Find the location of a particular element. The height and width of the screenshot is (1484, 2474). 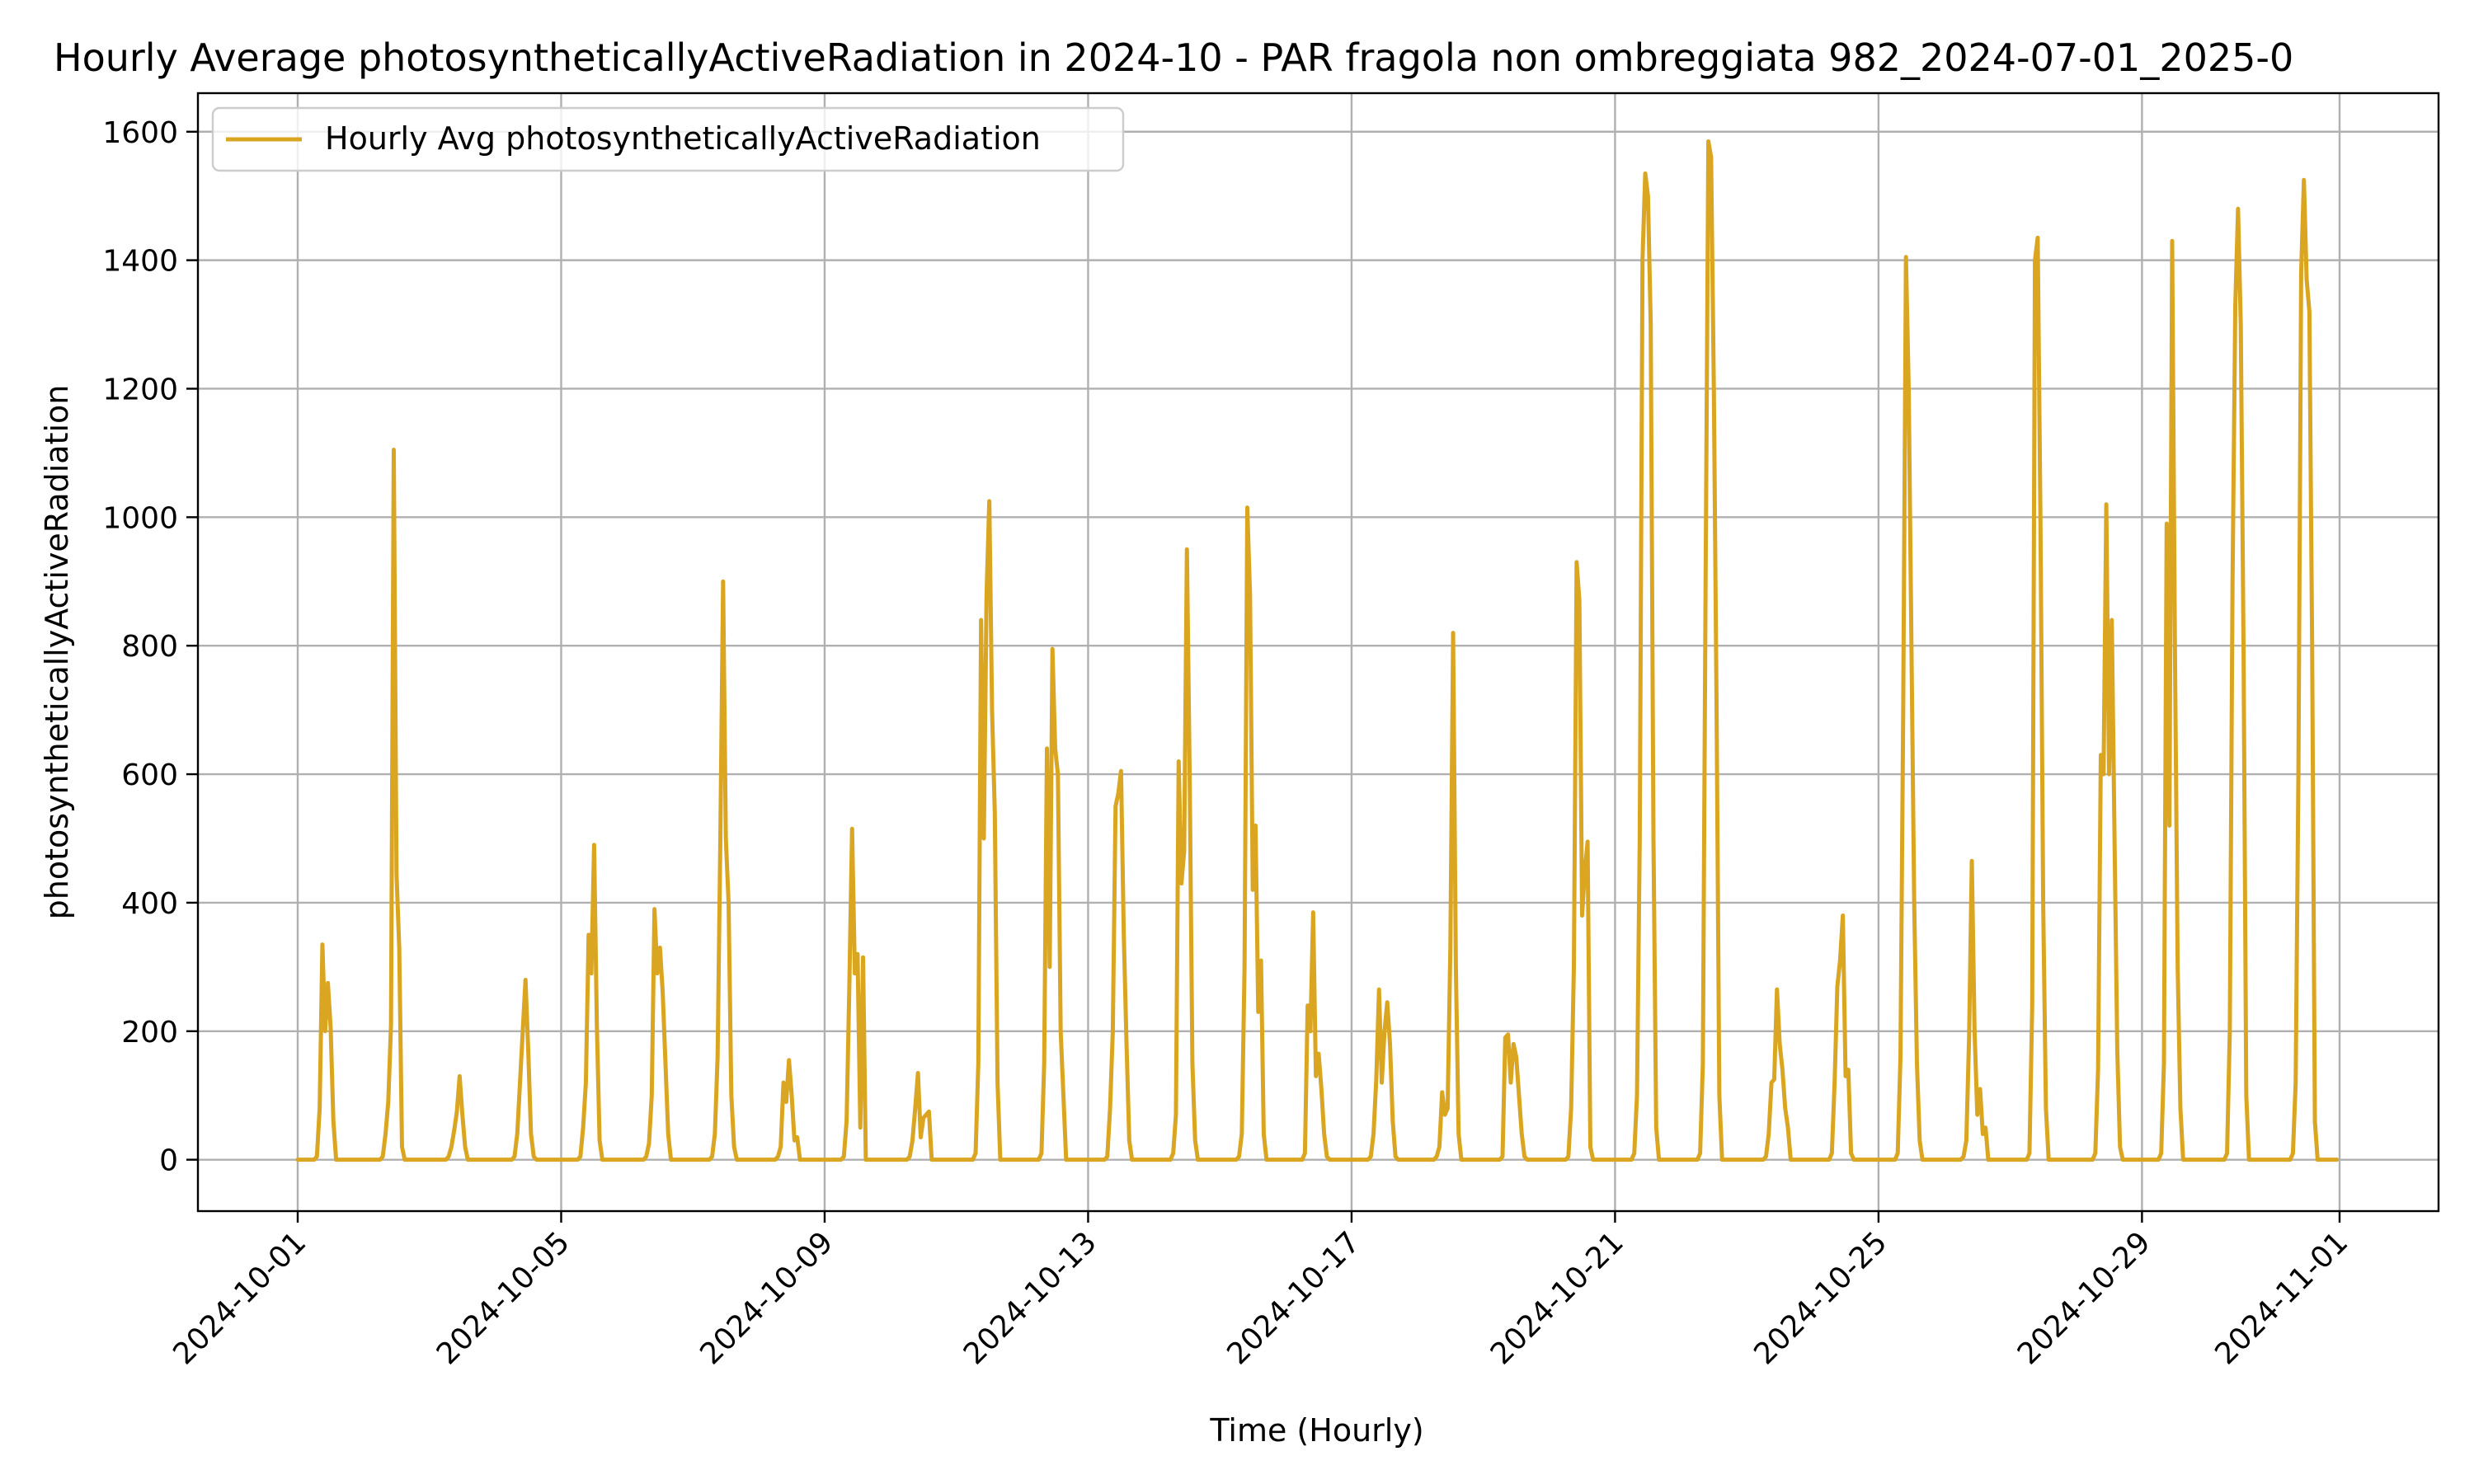

x-tick-label: 2024-10-09 is located at coordinates (767, 1298).